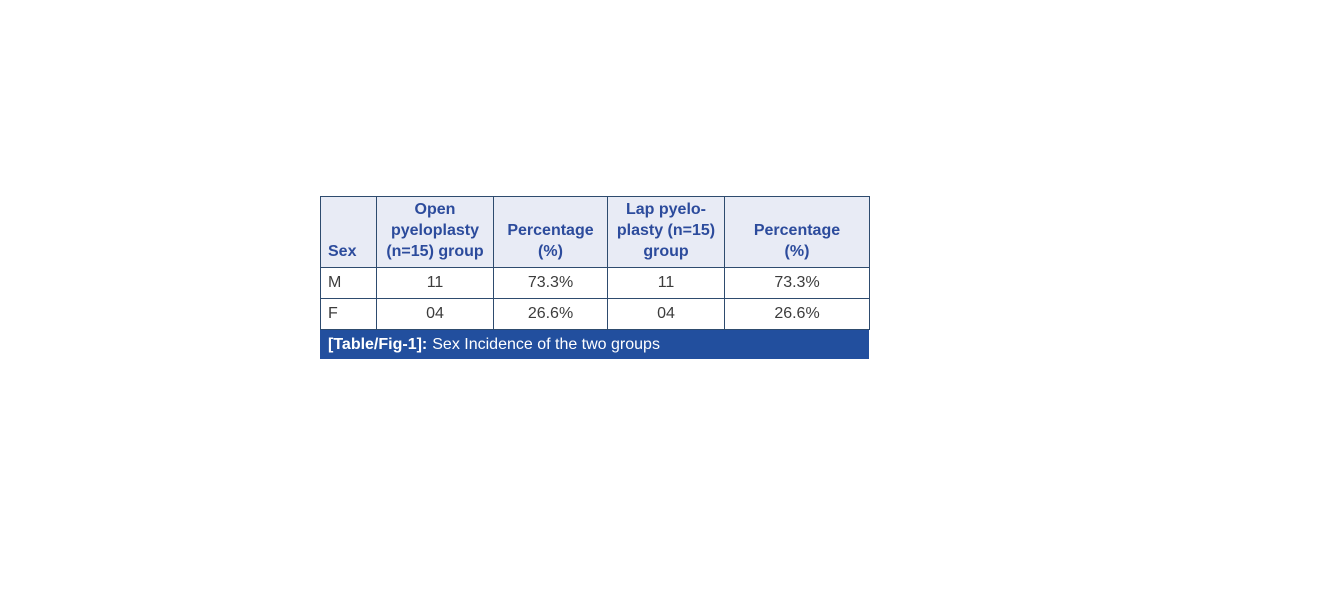 This screenshot has width=1341, height=605. What do you see at coordinates (348, 283) in the screenshot?
I see `cell-sex-male: M` at bounding box center [348, 283].